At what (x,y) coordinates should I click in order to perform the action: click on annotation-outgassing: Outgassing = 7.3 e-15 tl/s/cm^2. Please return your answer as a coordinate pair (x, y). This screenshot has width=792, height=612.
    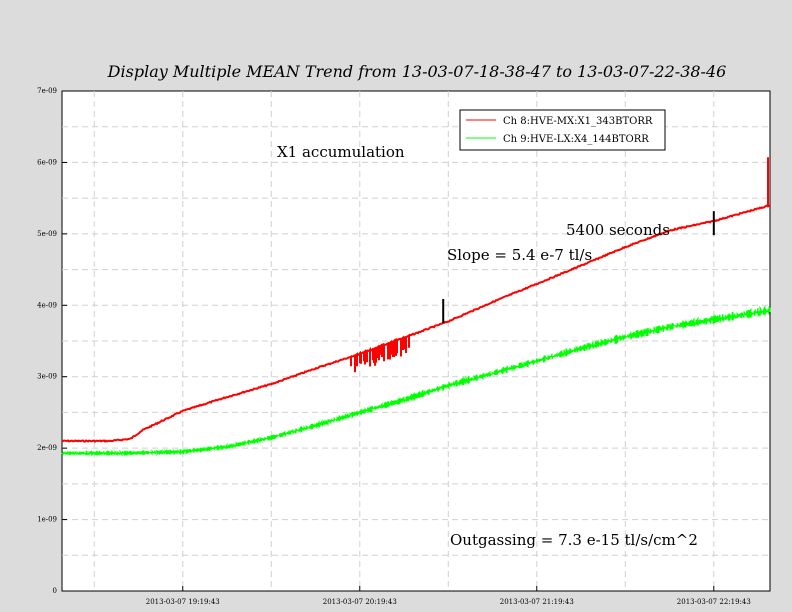
    Looking at the image, I should click on (574, 540).